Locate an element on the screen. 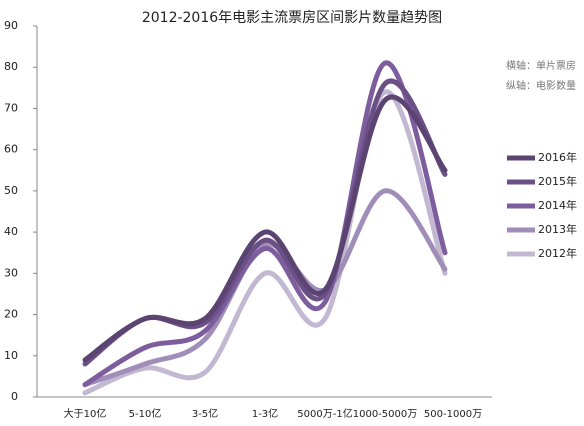 Image resolution: width=584 pixels, height=426 pixels. annotation: 纵轴：电影数量 is located at coordinates (541, 85).